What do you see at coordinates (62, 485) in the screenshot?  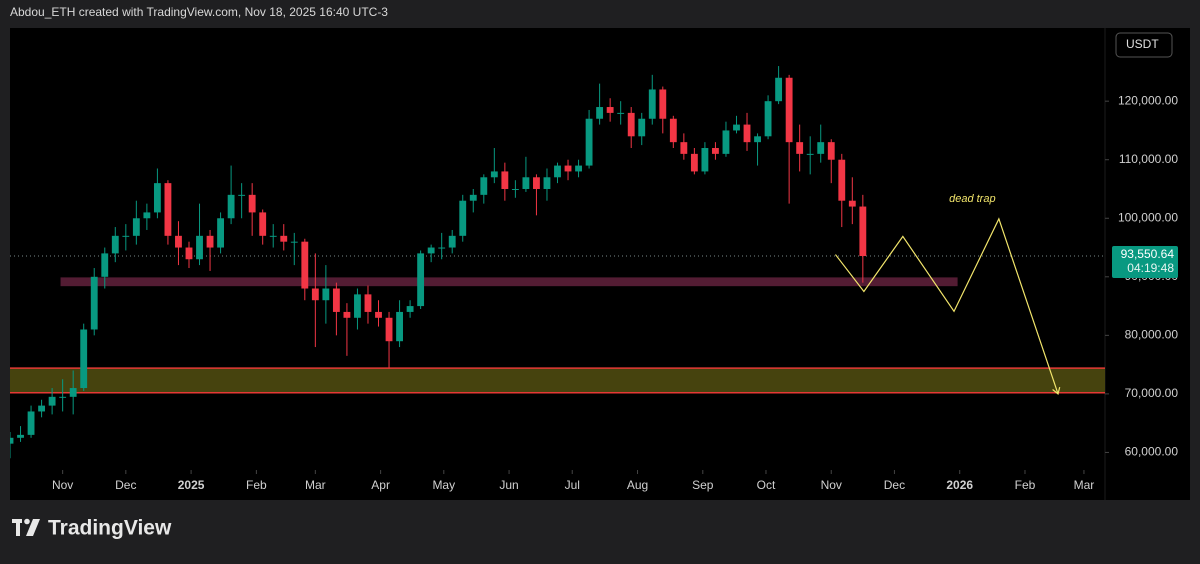 I see `x-tick-label: Nov` at bounding box center [62, 485].